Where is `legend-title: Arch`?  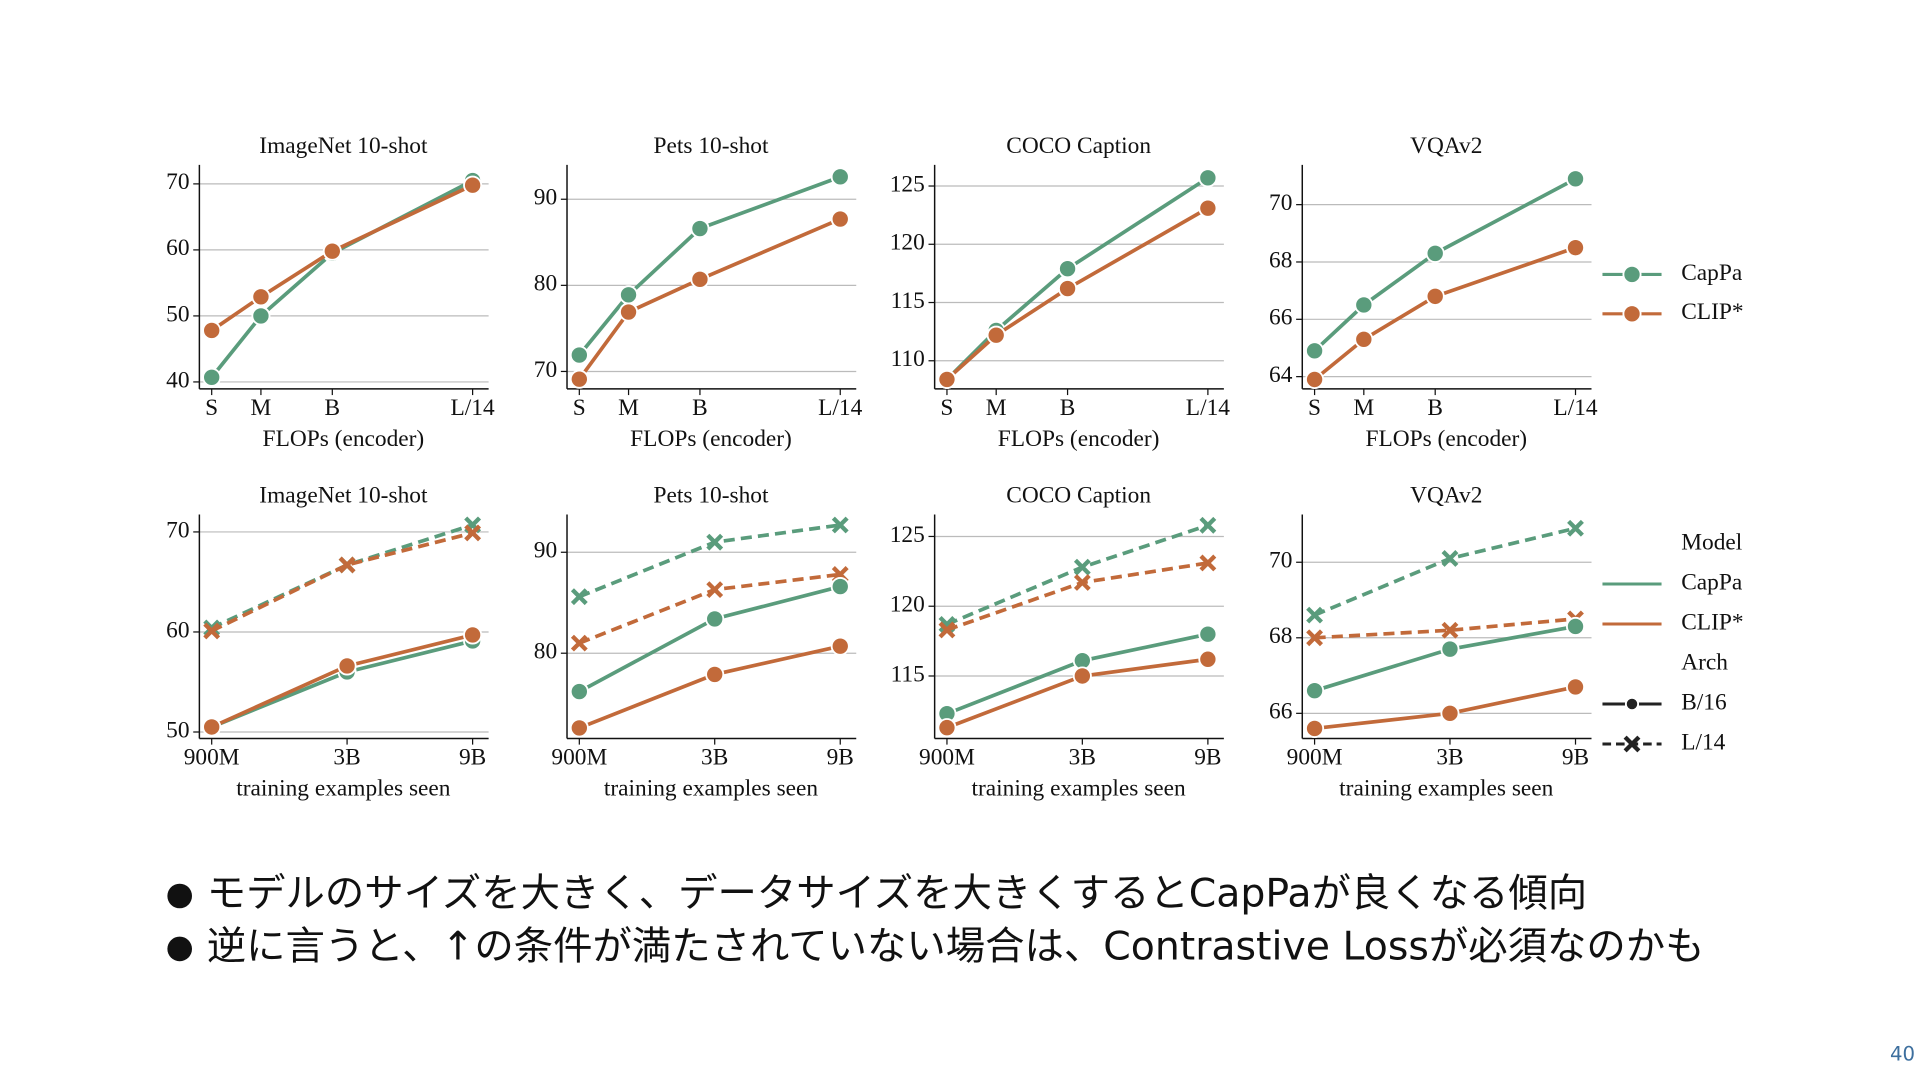
legend-title: Arch is located at coordinates (1704, 662).